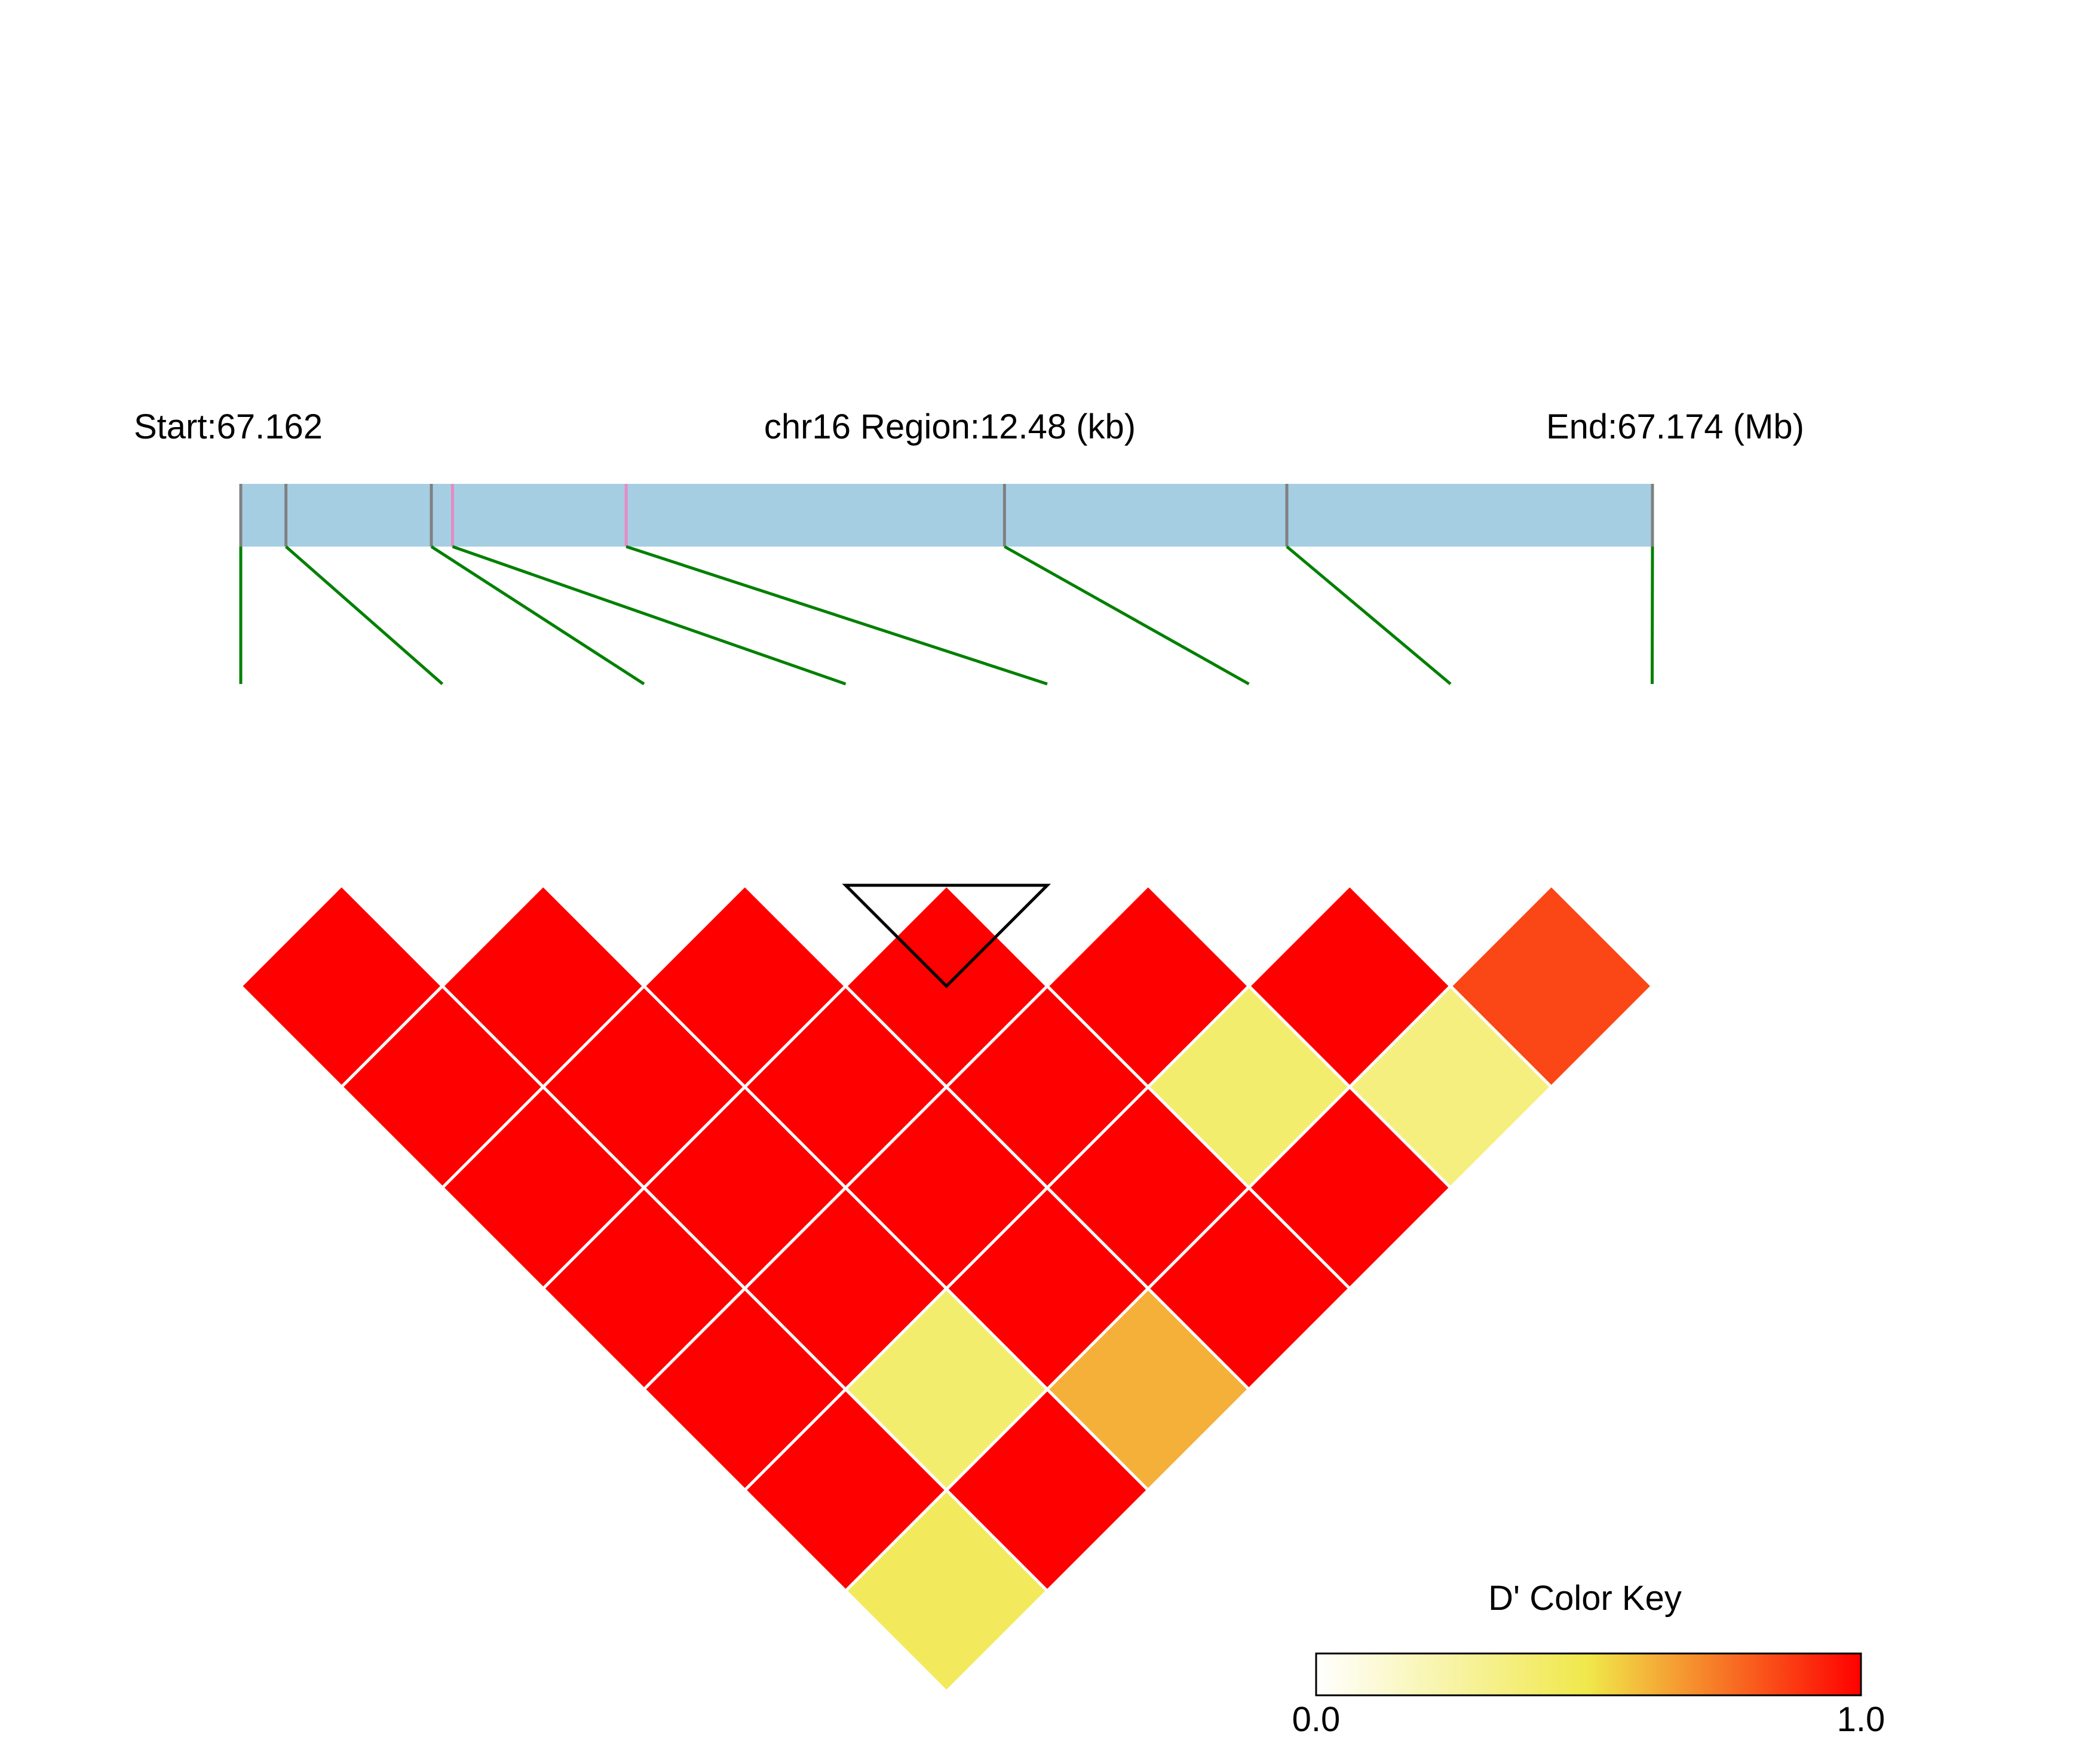  I want to click on color-key-max-label: 1.0, so click(1861, 1719).